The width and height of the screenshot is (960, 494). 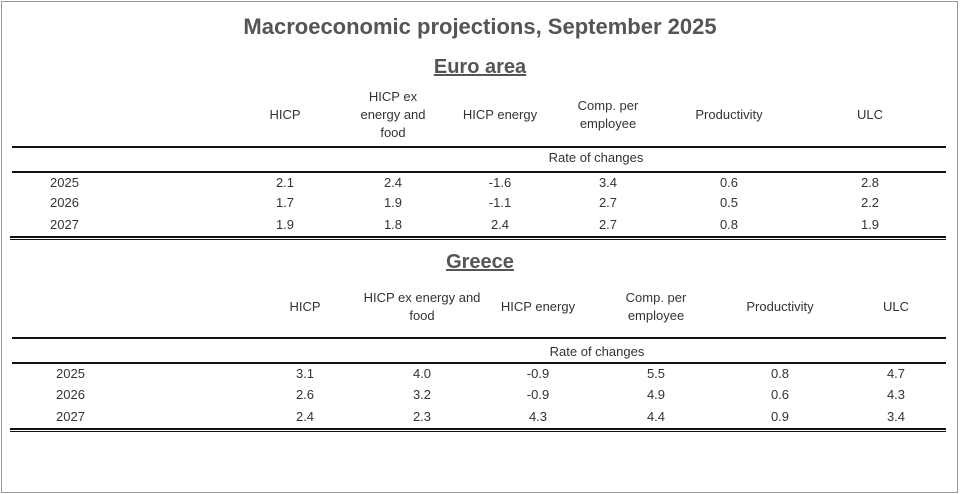 What do you see at coordinates (656, 394) in the screenshot?
I see `table-cell: 4.9` at bounding box center [656, 394].